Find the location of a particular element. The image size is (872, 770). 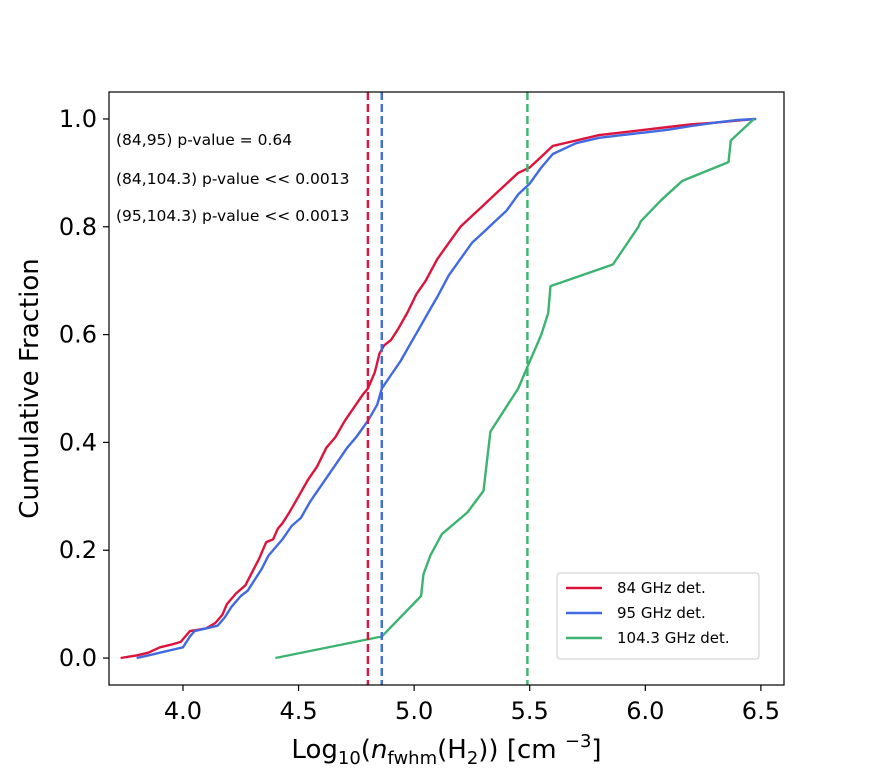

annotation-84-95: (84,95) p-value = 0.64 is located at coordinates (204, 140).